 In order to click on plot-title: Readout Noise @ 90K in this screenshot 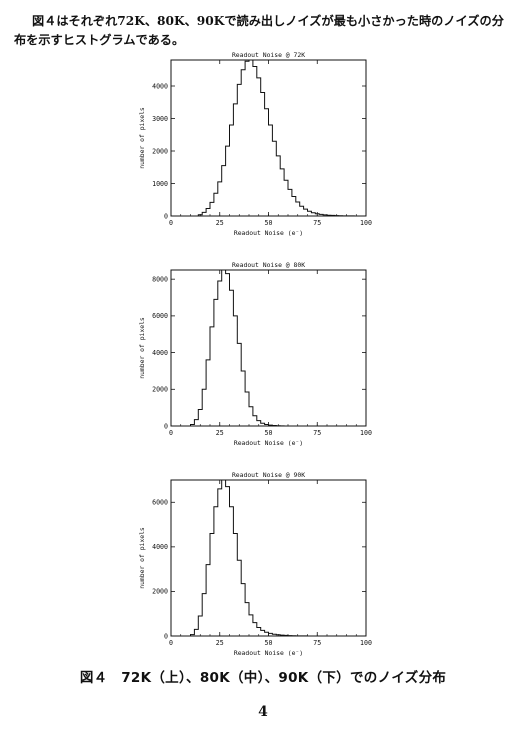, I will do `click(268, 475)`.